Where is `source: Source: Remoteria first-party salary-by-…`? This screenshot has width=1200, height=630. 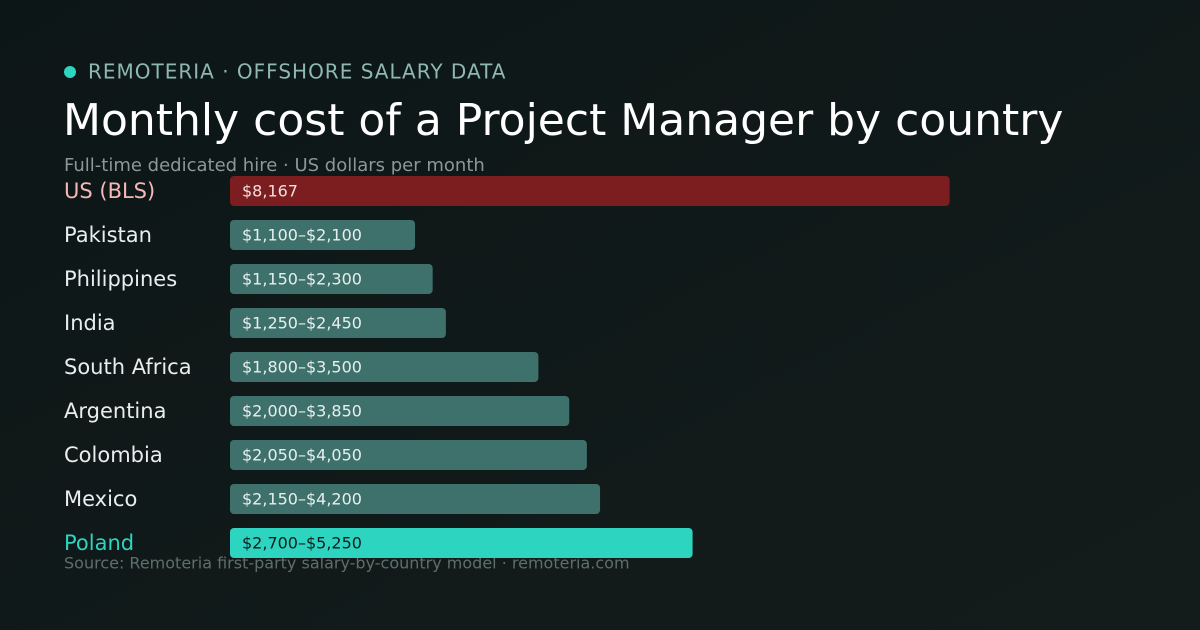 source: Source: Remoteria first-party salary-by-… is located at coordinates (347, 563).